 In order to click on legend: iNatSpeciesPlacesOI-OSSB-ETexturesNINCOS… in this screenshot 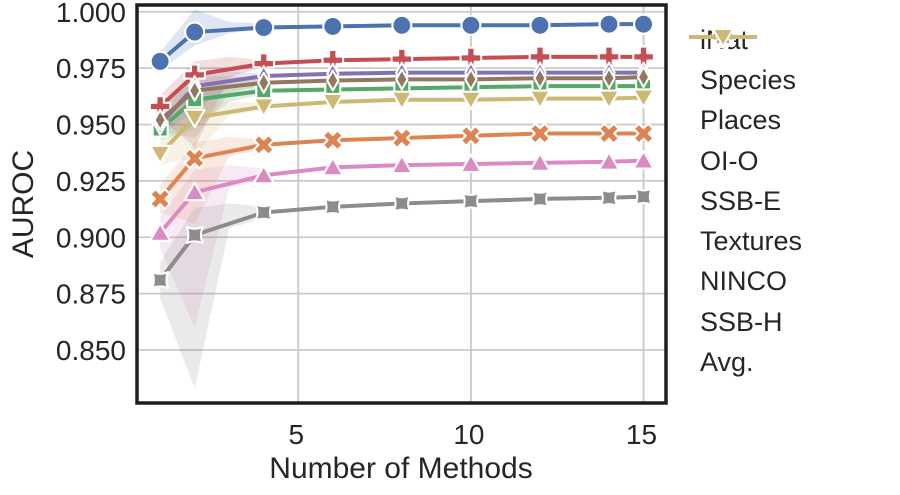, I will do `click(745, 201)`.